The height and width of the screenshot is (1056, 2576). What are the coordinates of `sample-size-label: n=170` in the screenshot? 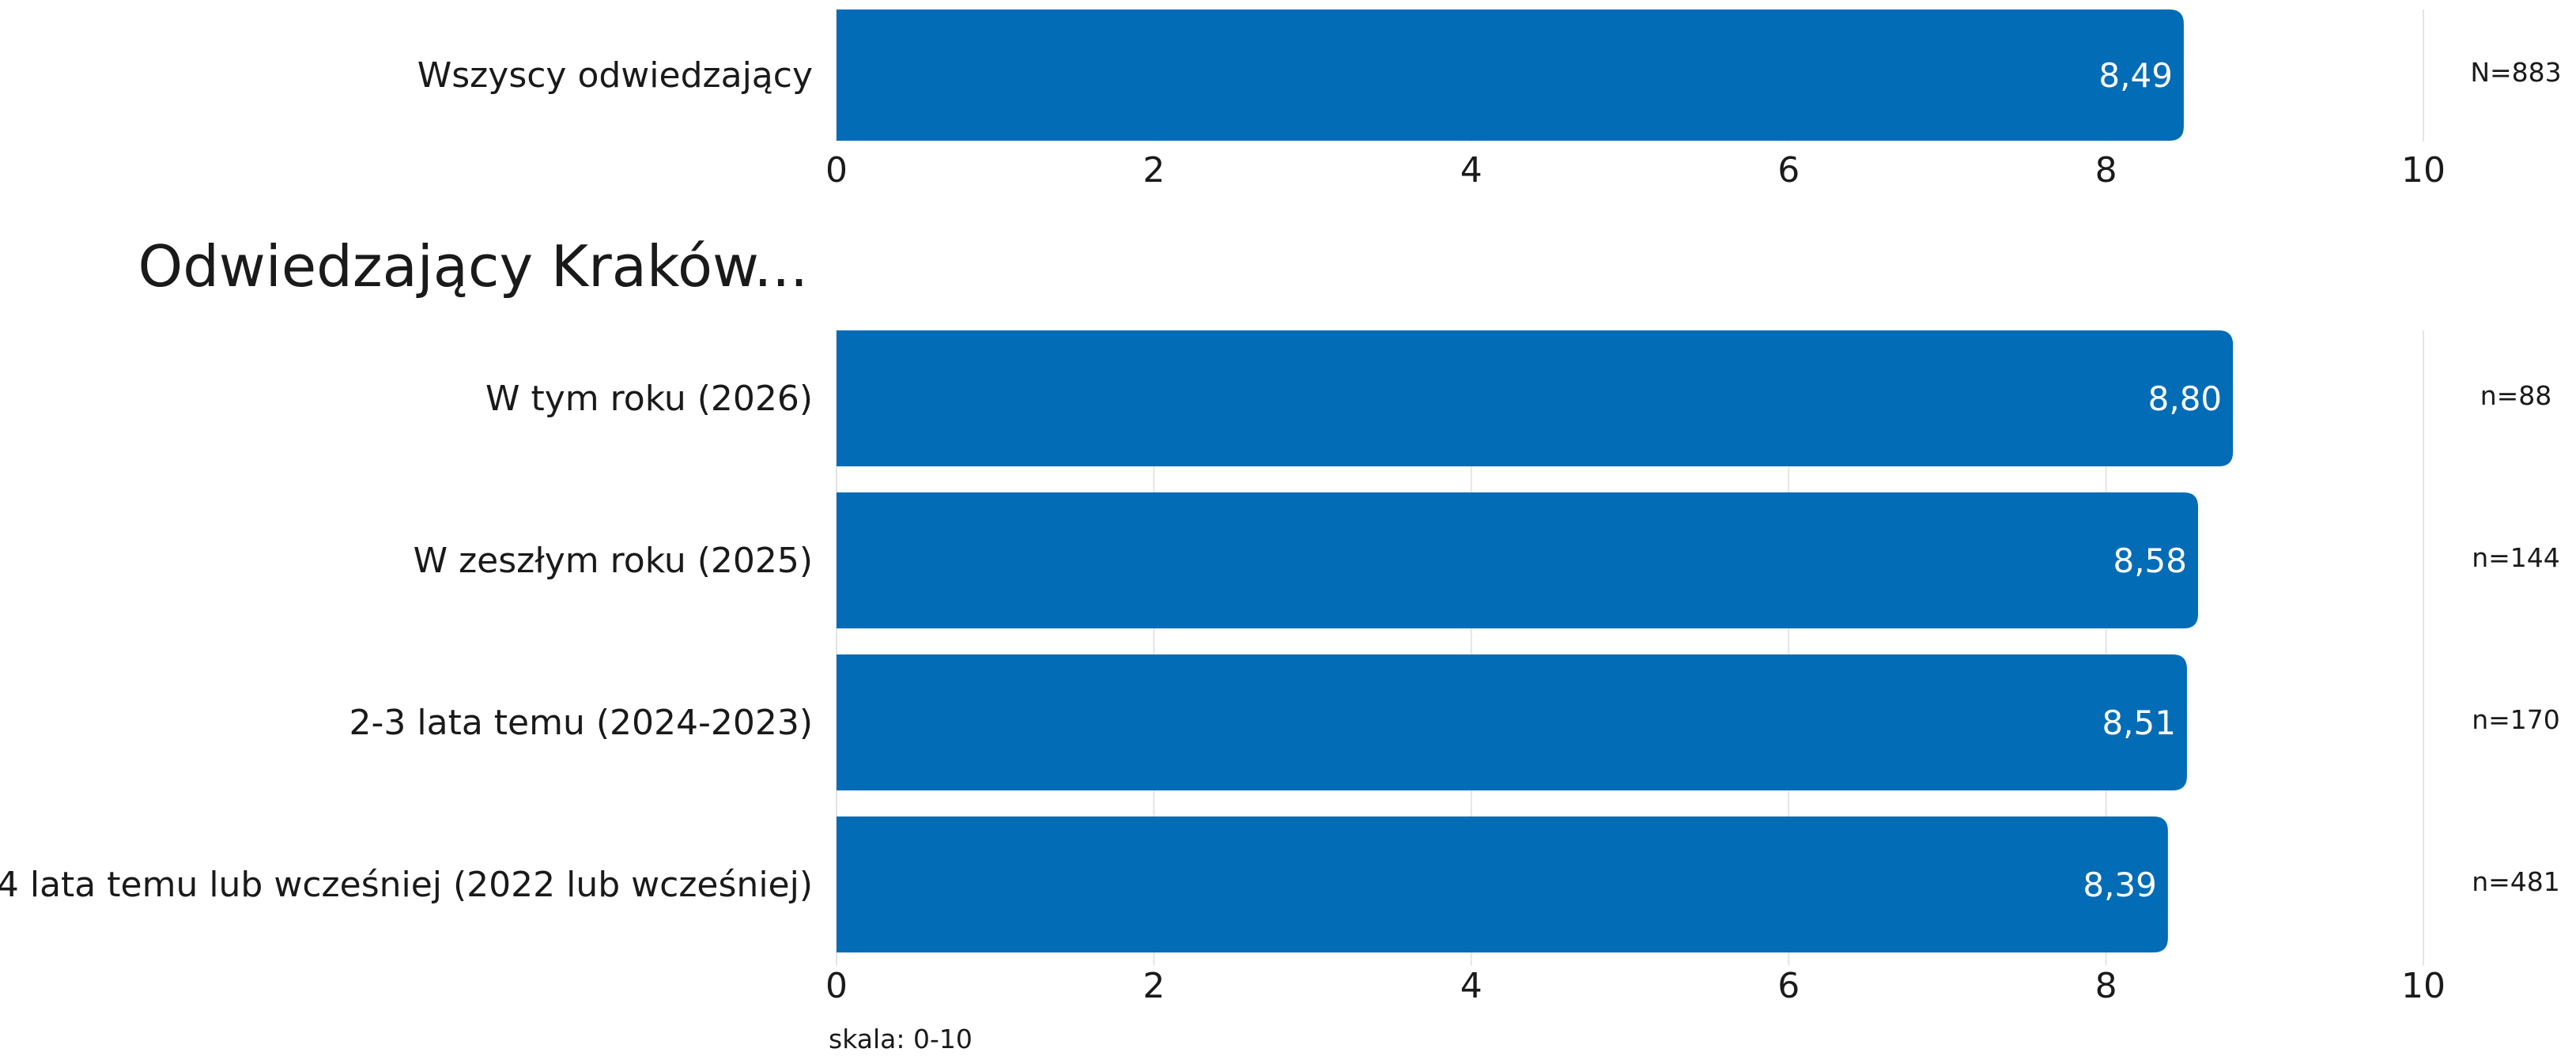 It's located at (2516, 719).